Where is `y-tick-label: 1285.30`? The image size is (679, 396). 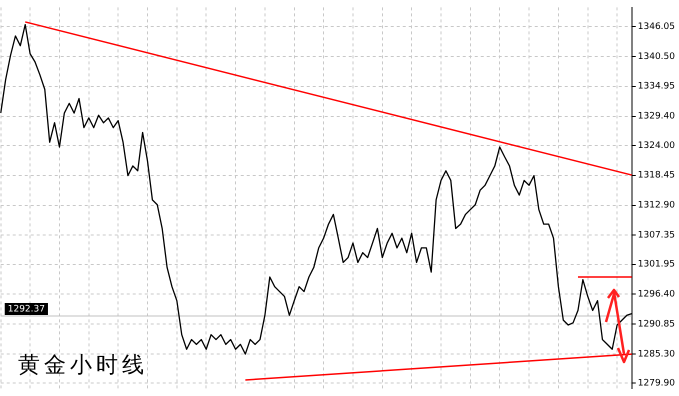
y-tick-label: 1285.30 is located at coordinates (657, 354).